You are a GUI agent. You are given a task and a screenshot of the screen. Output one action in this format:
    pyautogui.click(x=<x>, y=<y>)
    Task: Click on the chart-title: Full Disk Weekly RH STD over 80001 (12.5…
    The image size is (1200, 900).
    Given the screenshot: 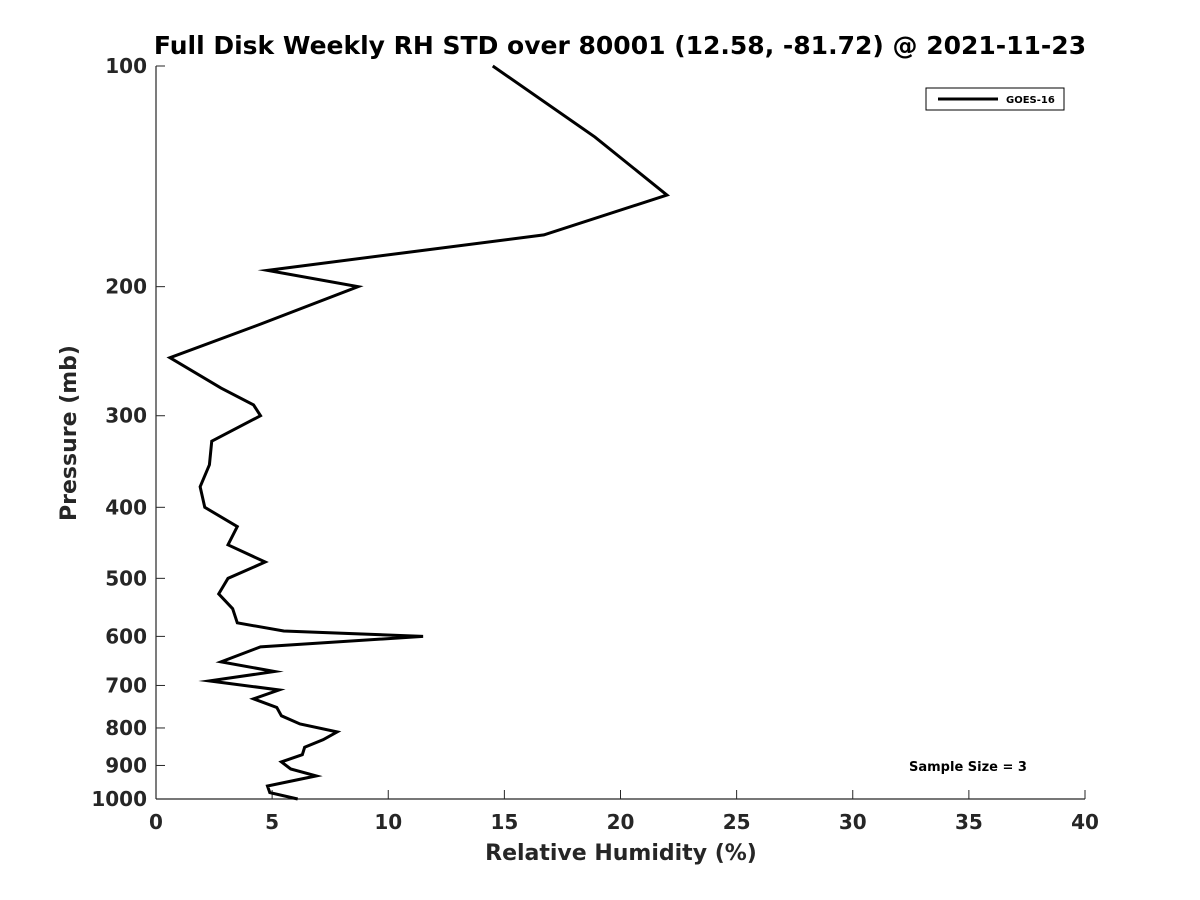 What is the action you would take?
    pyautogui.click(x=620, y=45)
    